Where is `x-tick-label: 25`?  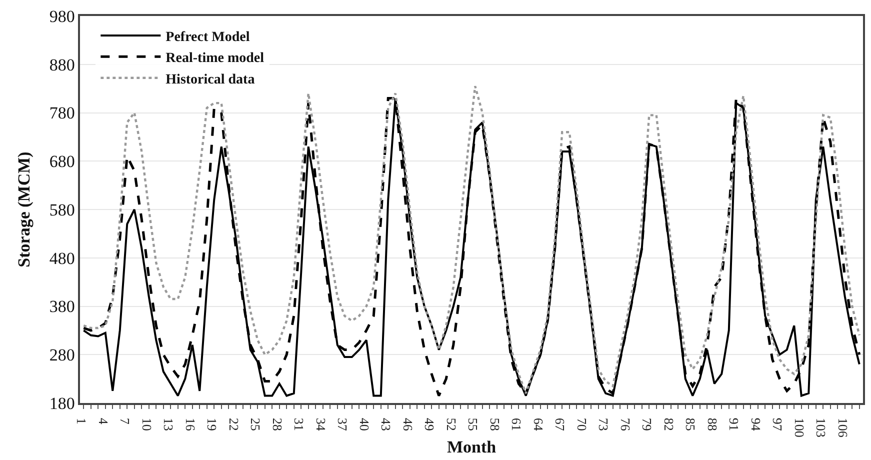 x-tick-label: 25 is located at coordinates (256, 424).